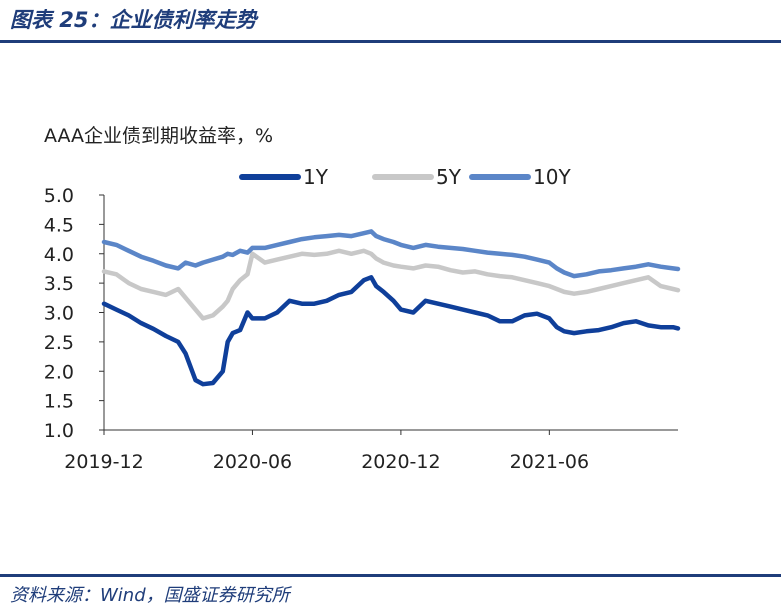 The image size is (781, 608). What do you see at coordinates (400, 462) in the screenshot?
I see `x-tick-label: 2020-12` at bounding box center [400, 462].